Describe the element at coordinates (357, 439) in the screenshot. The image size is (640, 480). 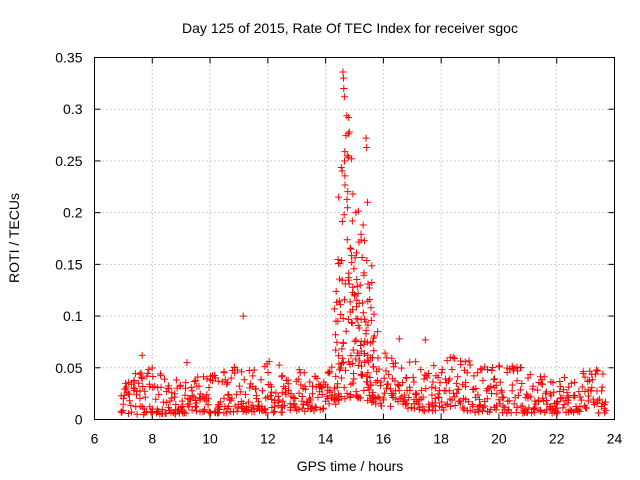
I see `x-tick-labels: 6 8 10 12 14 16 18 20 22 24` at that location.